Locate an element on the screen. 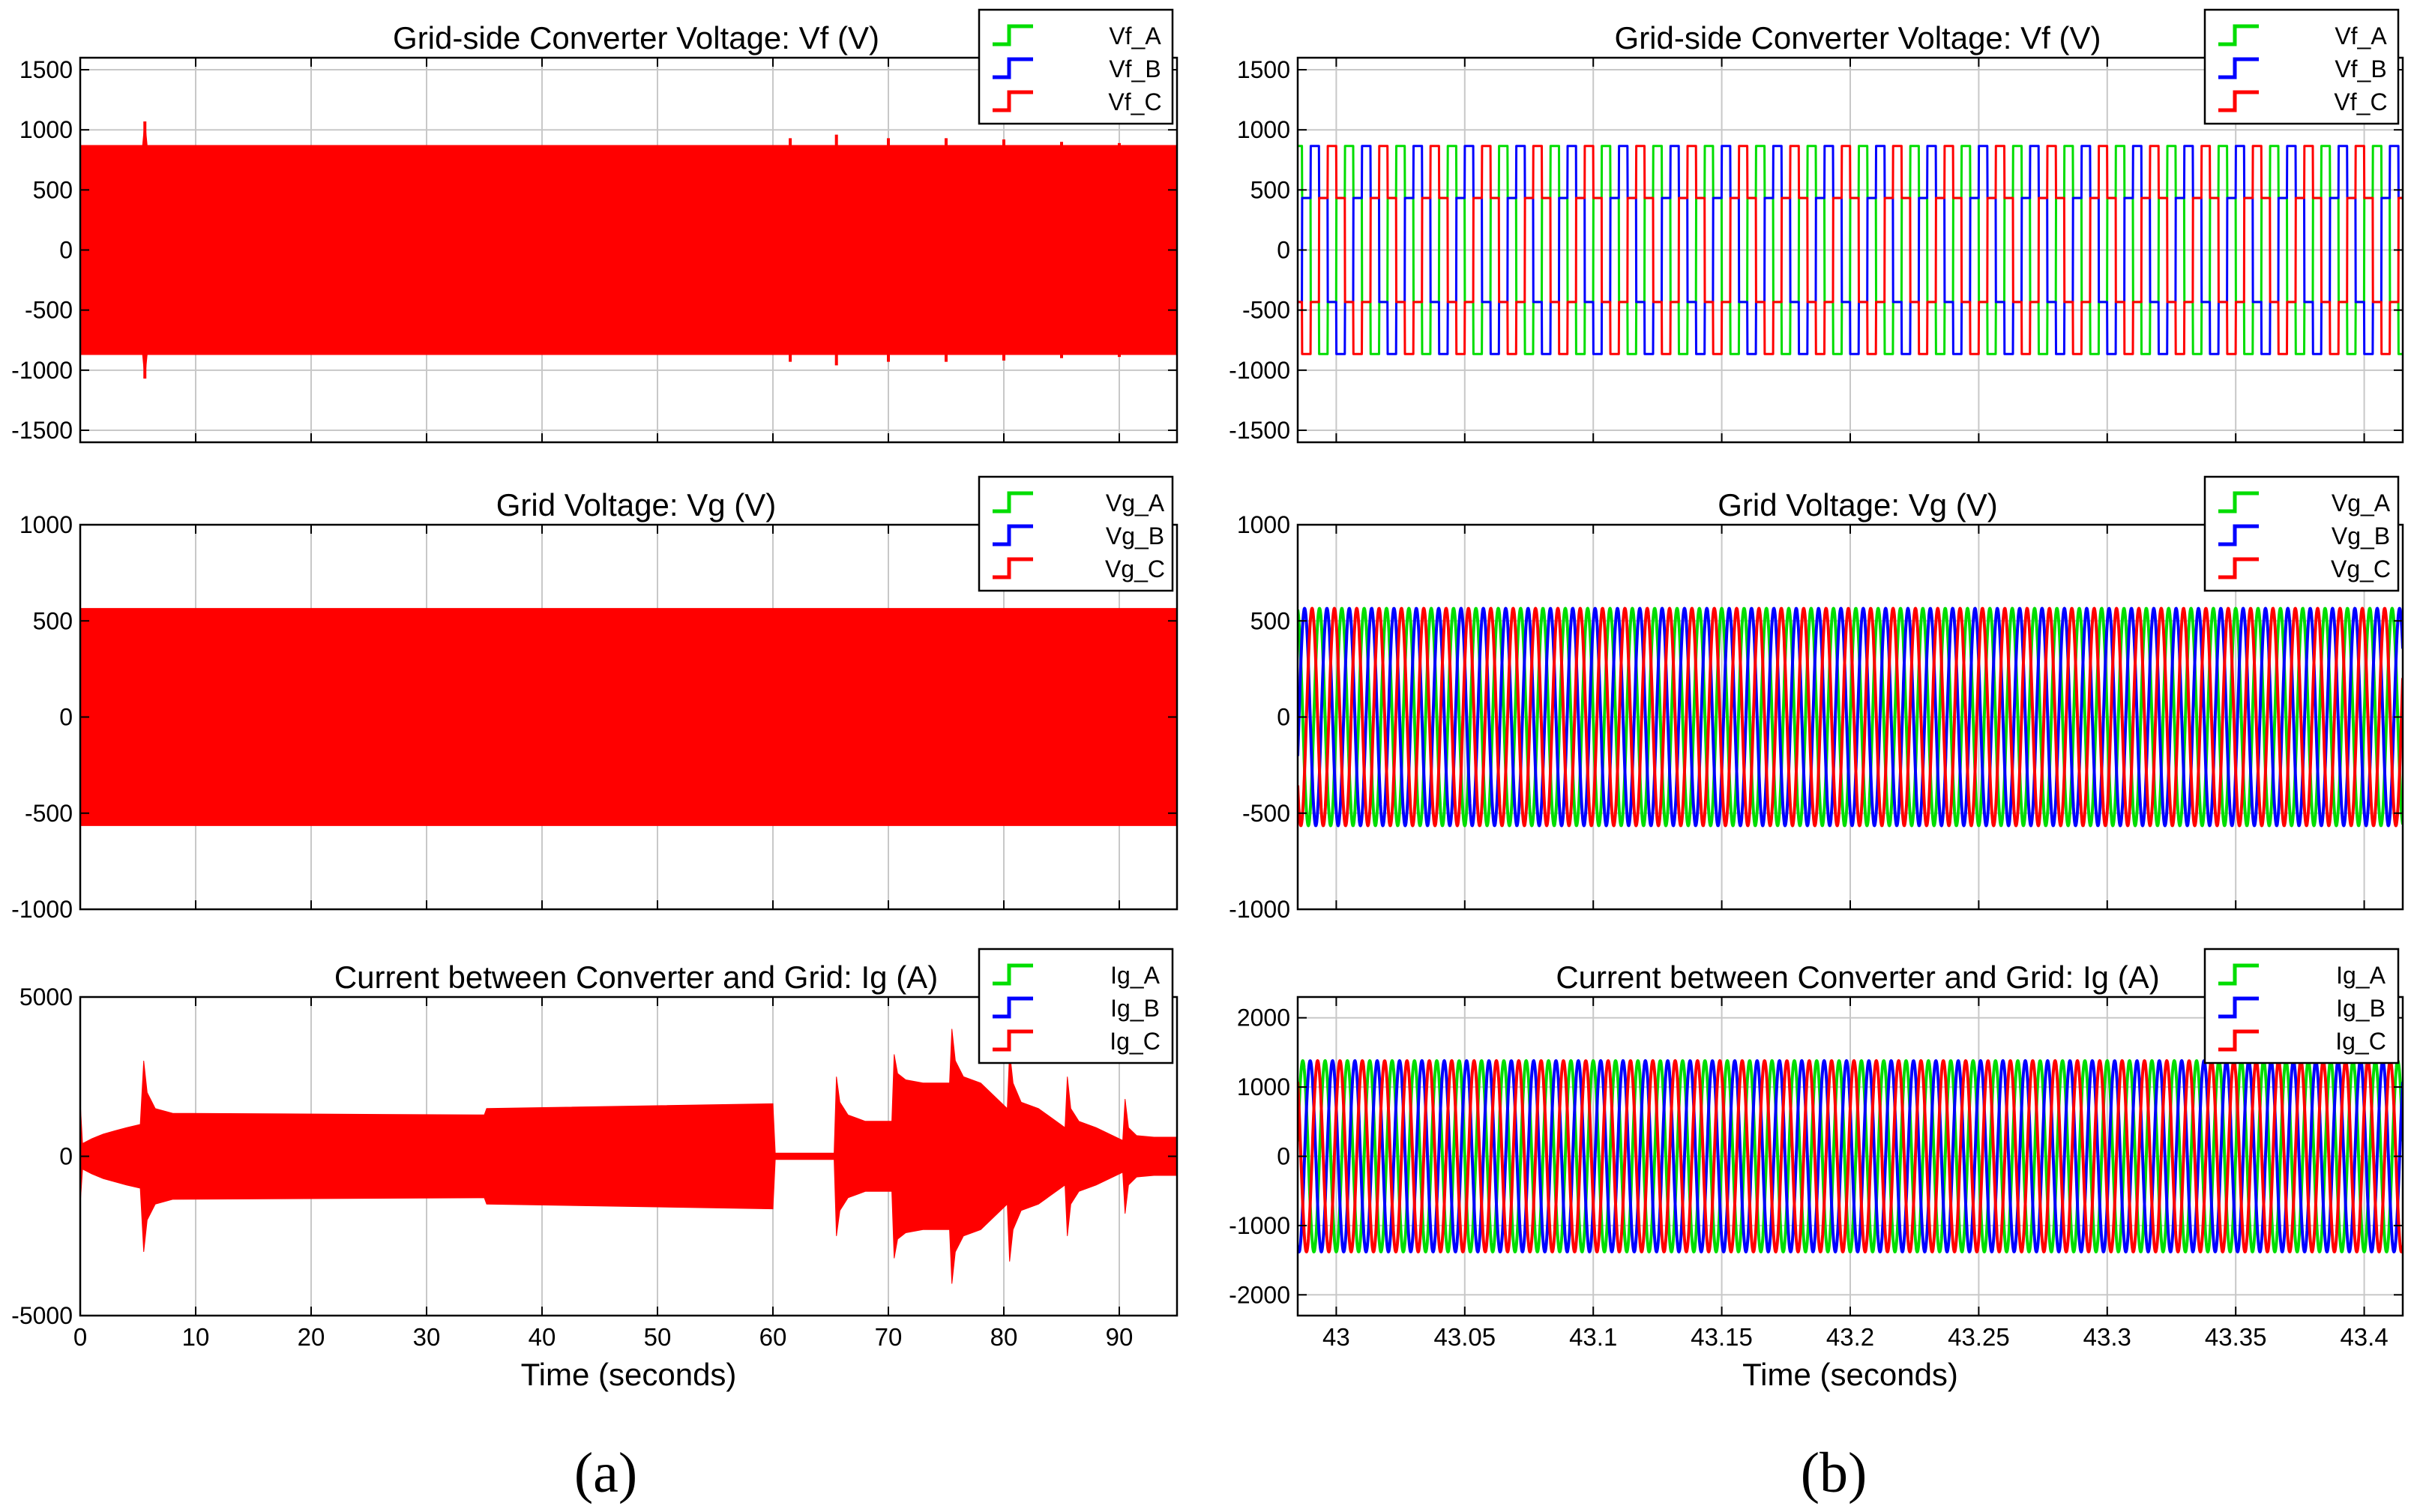 Image resolution: width=2417 pixels, height=1512 pixels. x-tick-label: 90 is located at coordinates (1120, 1337).